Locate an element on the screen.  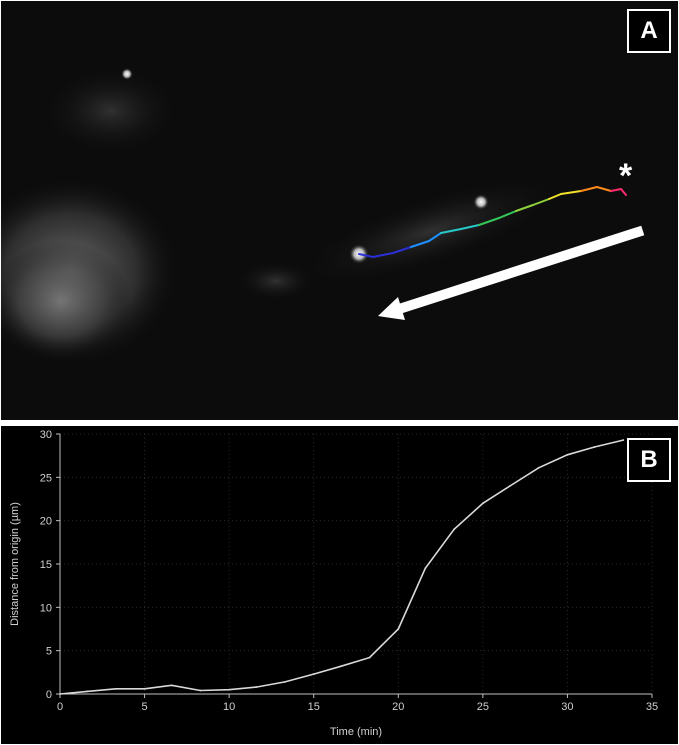
y-tick-label: 0 is located at coordinates (49, 695).